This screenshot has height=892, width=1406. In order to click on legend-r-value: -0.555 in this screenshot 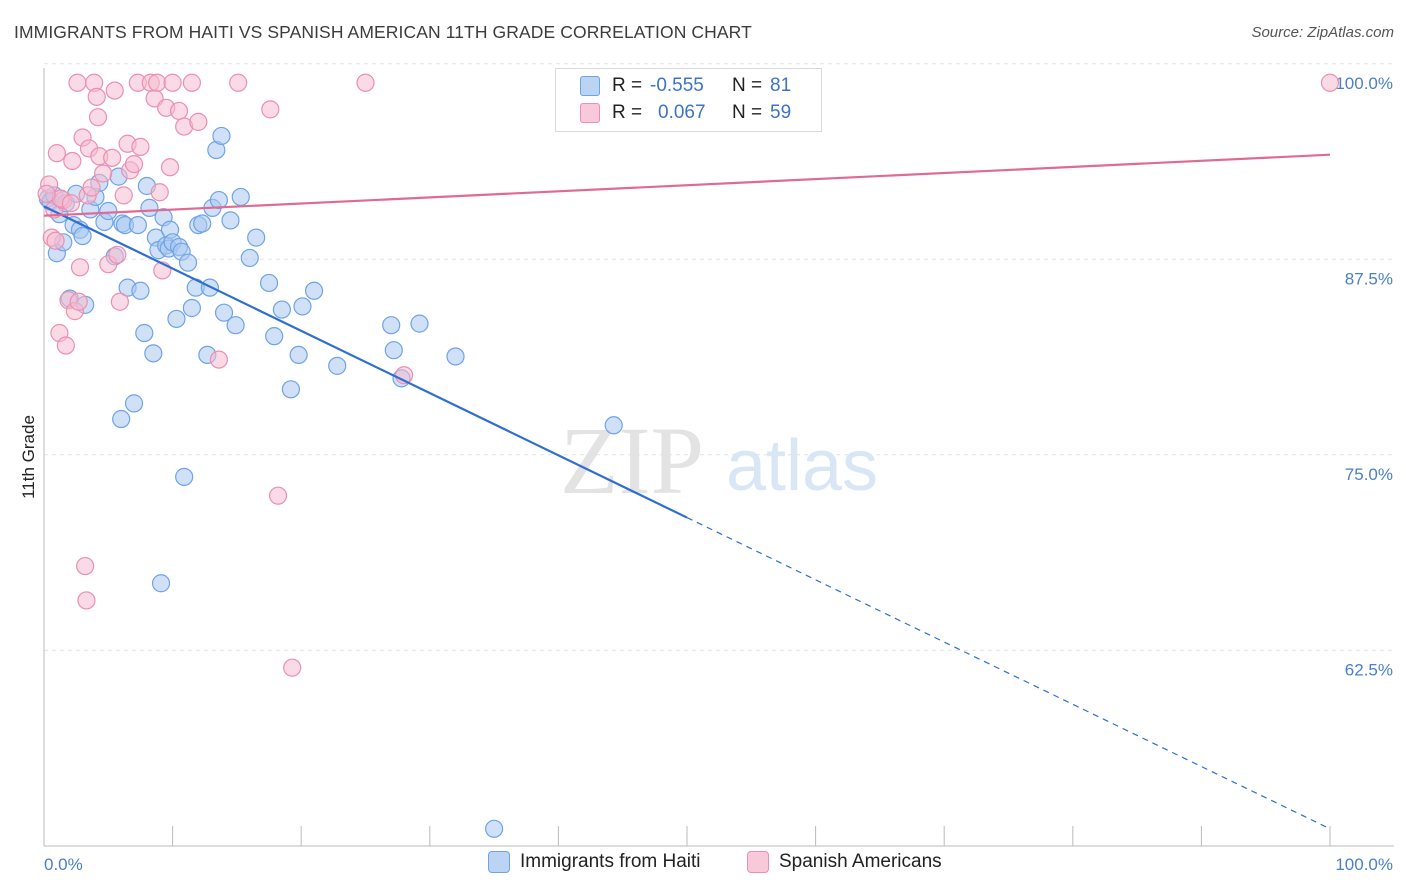, I will do `click(677, 85)`.